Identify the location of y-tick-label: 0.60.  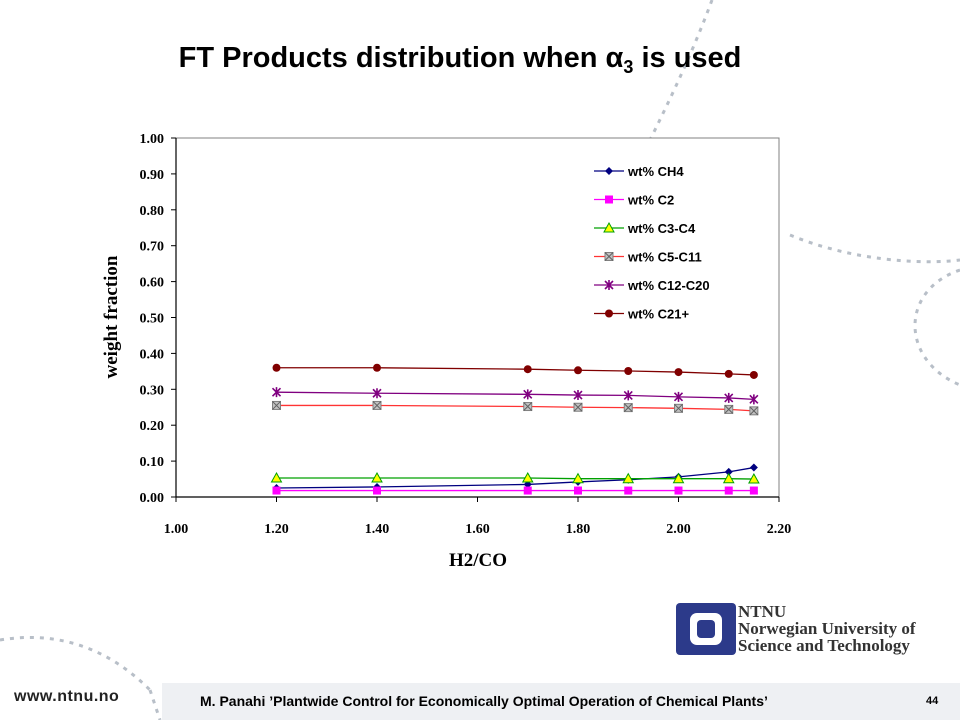
(152, 283).